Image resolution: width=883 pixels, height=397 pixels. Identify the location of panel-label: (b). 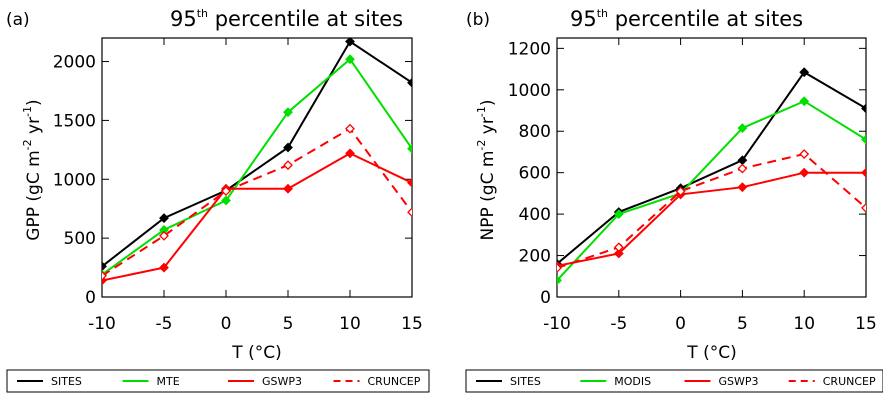
(478, 20).